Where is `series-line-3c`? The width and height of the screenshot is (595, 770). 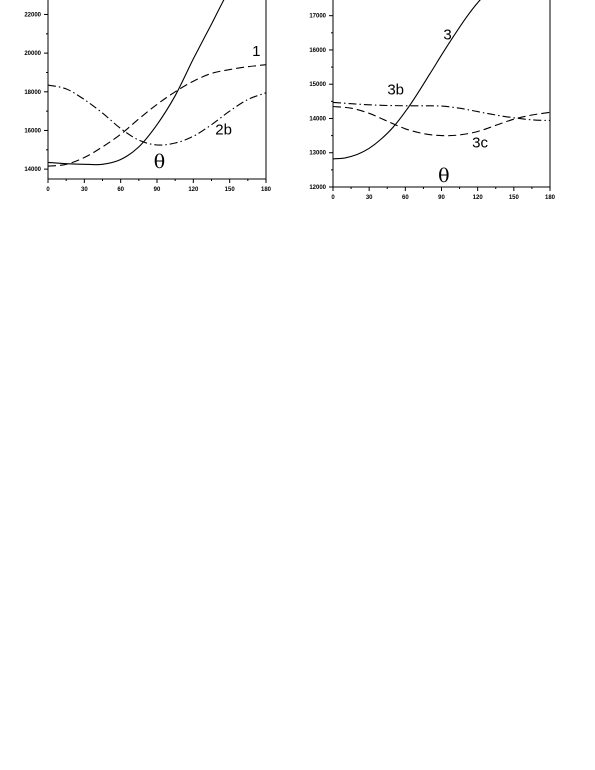 series-line-3c is located at coordinates (441, 121).